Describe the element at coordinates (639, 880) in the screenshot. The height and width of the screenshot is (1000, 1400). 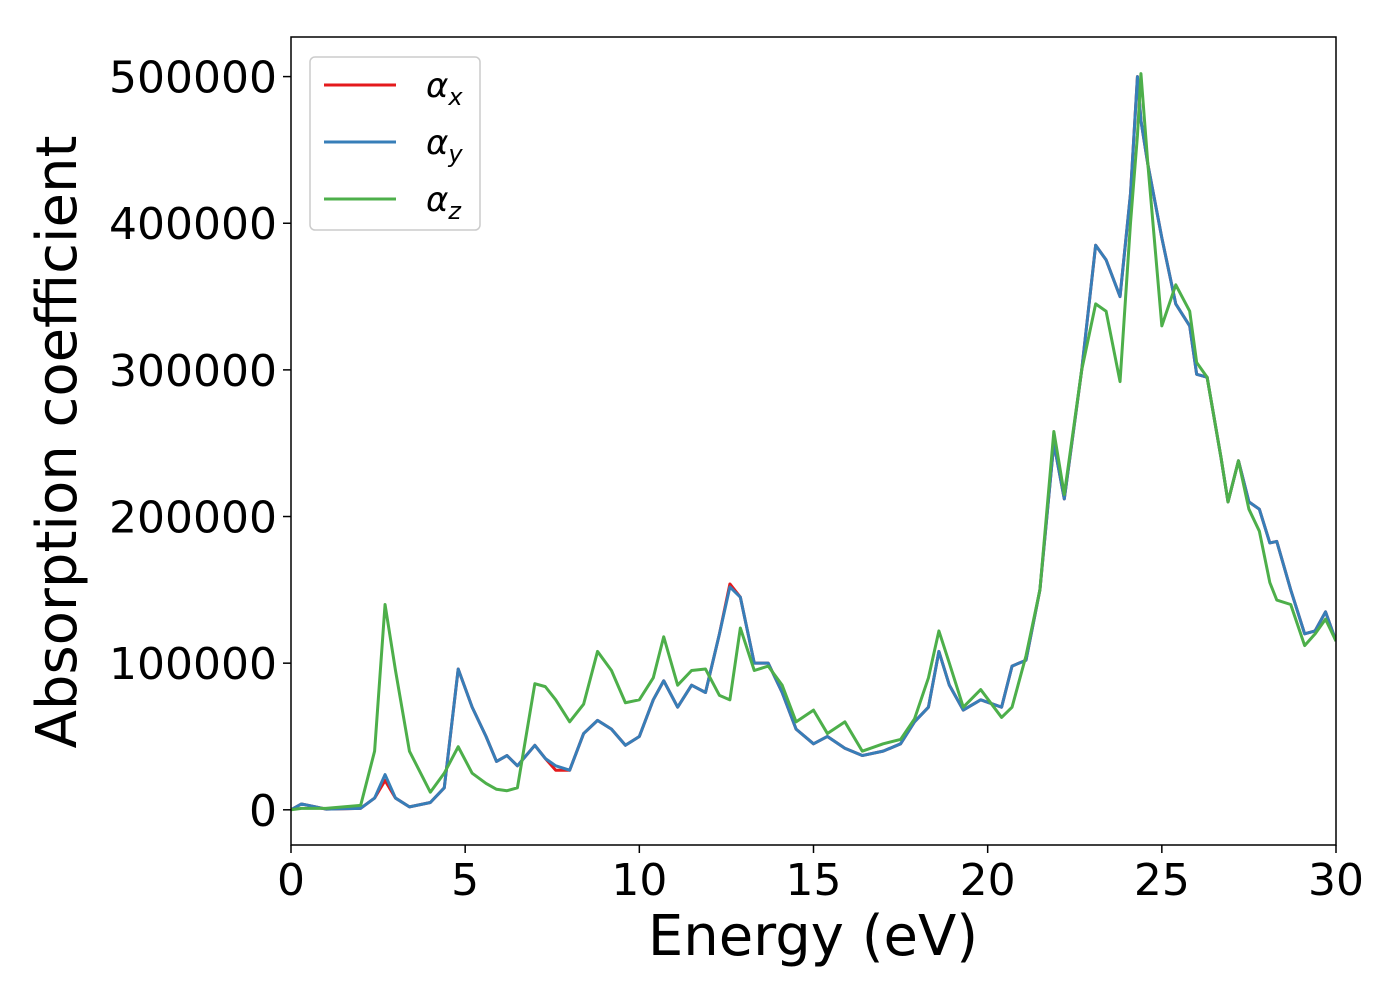
I see `x-tick-label: 10` at that location.